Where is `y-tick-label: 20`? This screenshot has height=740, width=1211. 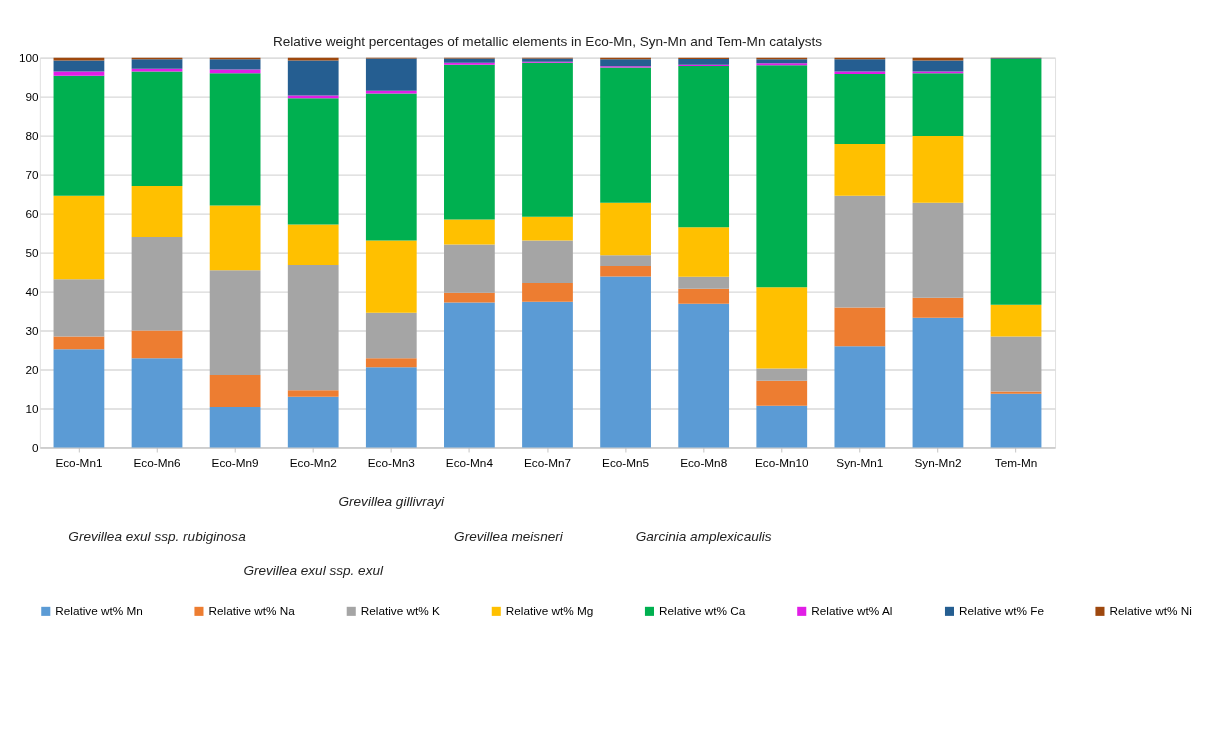
y-tick-label: 20 is located at coordinates (32, 369).